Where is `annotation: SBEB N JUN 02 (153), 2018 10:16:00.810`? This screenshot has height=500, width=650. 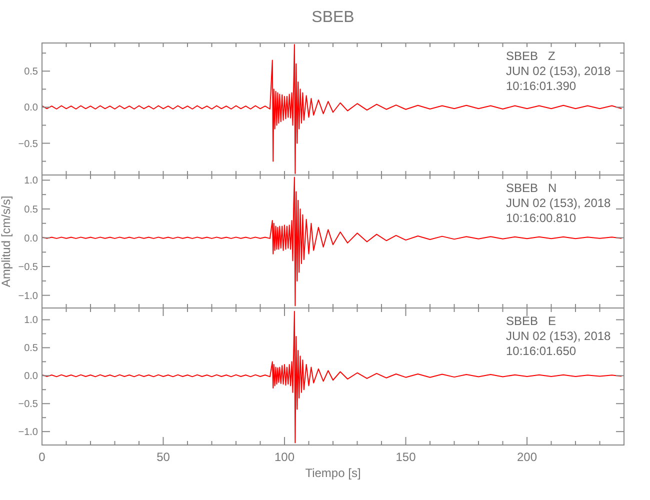 annotation: SBEB N JUN 02 (153), 2018 10:16:00.810 is located at coordinates (559, 203).